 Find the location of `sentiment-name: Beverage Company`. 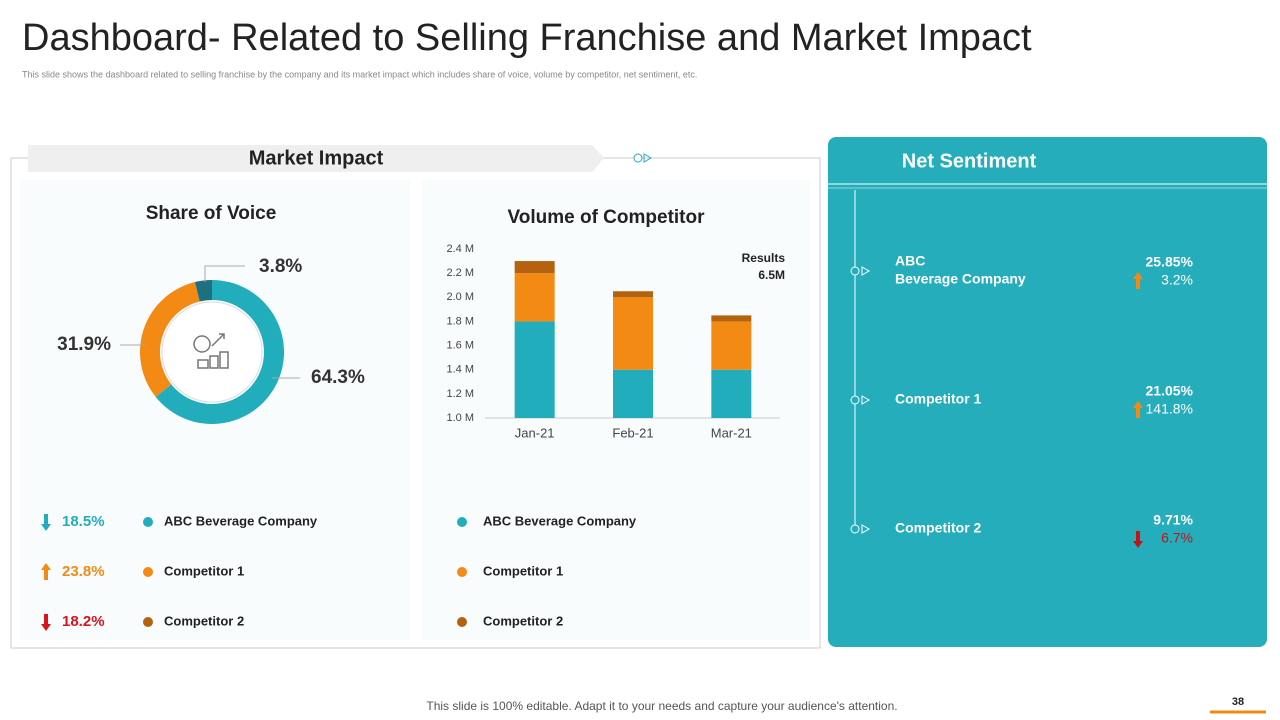

sentiment-name: Beverage Company is located at coordinates (960, 279).